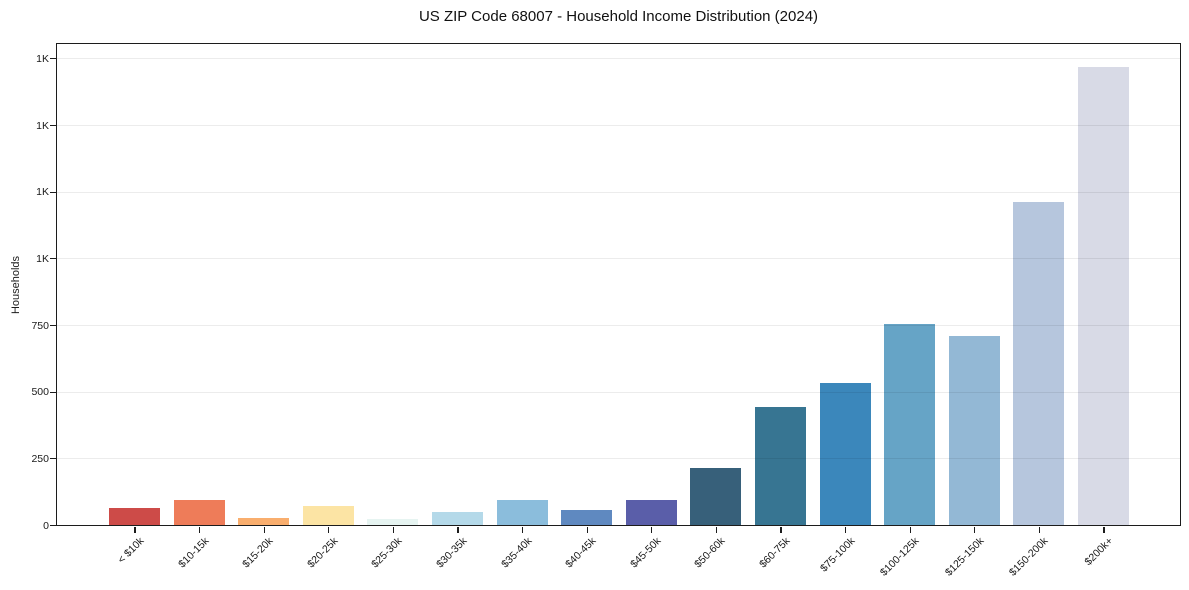 The height and width of the screenshot is (590, 1189). Describe the element at coordinates (974, 430) in the screenshot. I see `bar-125150k` at that location.